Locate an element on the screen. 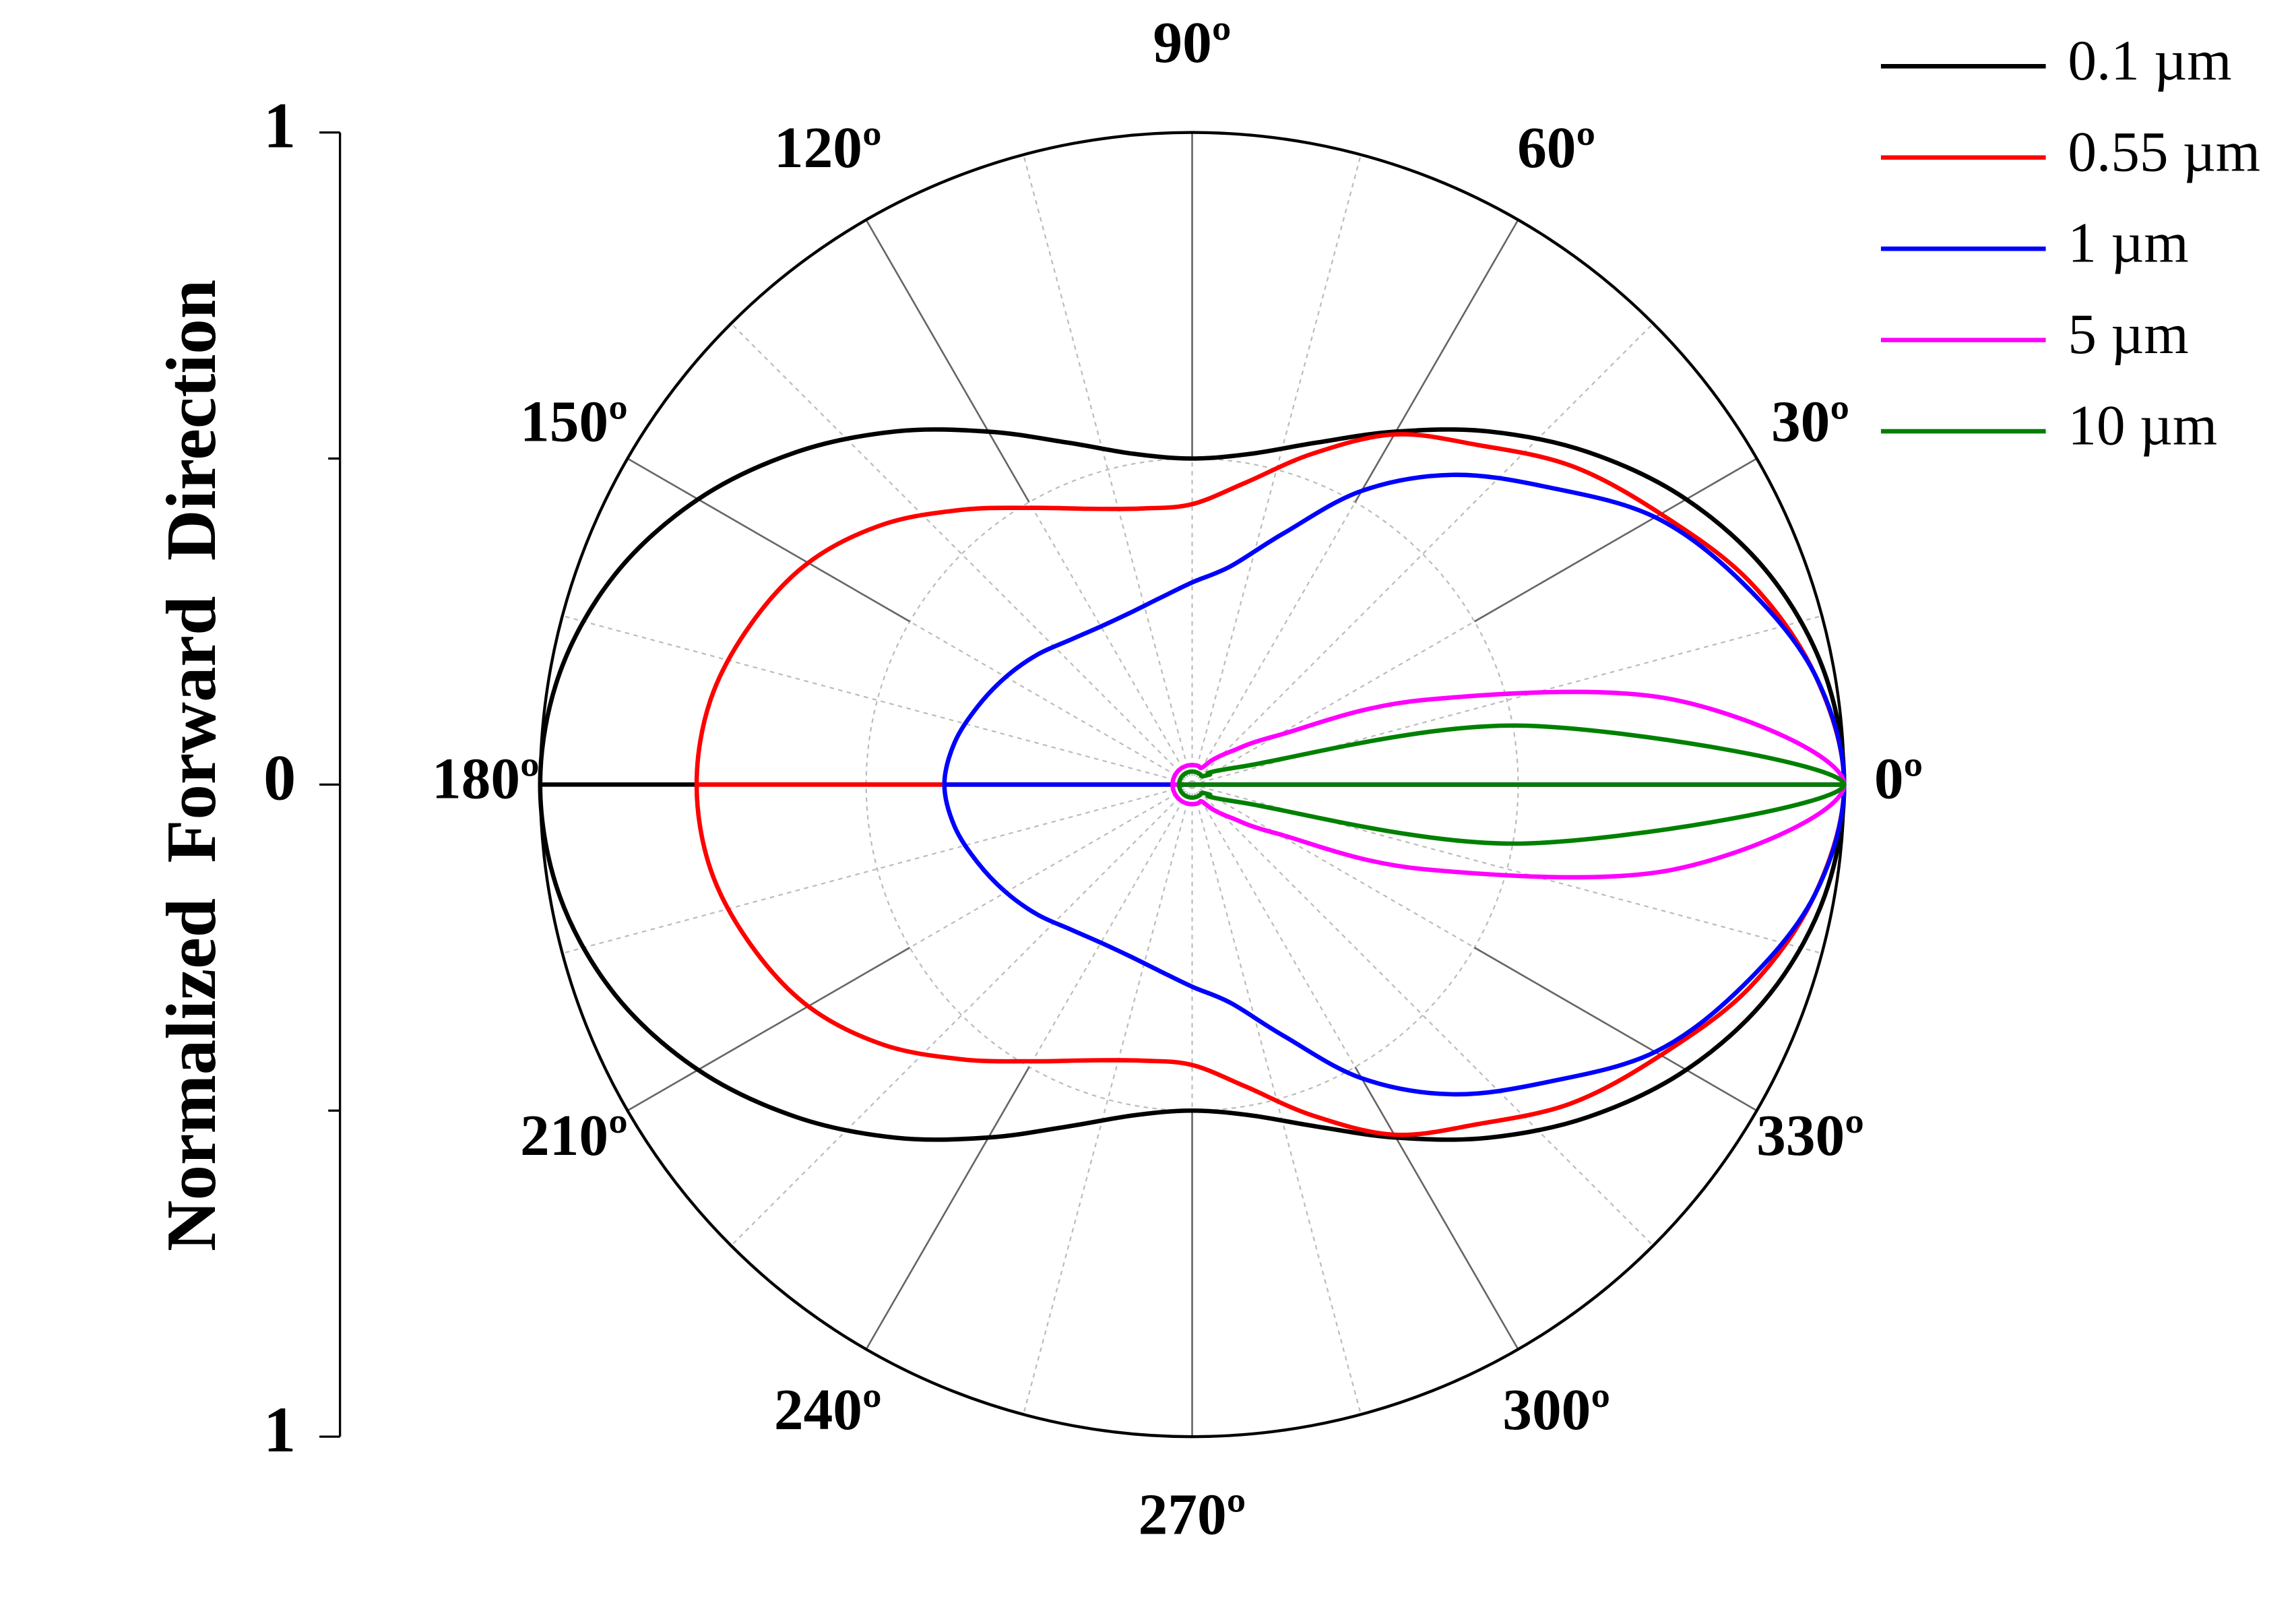 The height and width of the screenshot is (1603, 2296). theta-tick-label: 0º is located at coordinates (1898, 778).